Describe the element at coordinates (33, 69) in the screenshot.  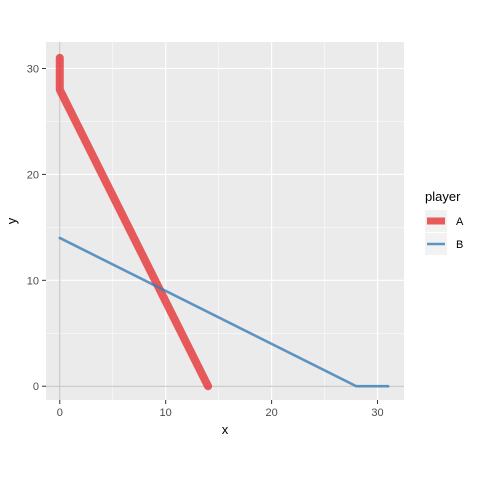
I see `y-tick-label: 30` at that location.